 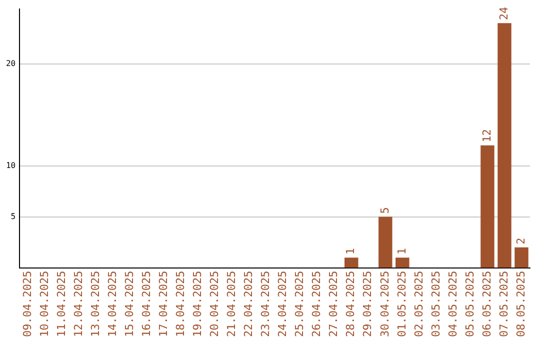 I want to click on x-tick-label: 02.05.2025, so click(x=419, y=304).